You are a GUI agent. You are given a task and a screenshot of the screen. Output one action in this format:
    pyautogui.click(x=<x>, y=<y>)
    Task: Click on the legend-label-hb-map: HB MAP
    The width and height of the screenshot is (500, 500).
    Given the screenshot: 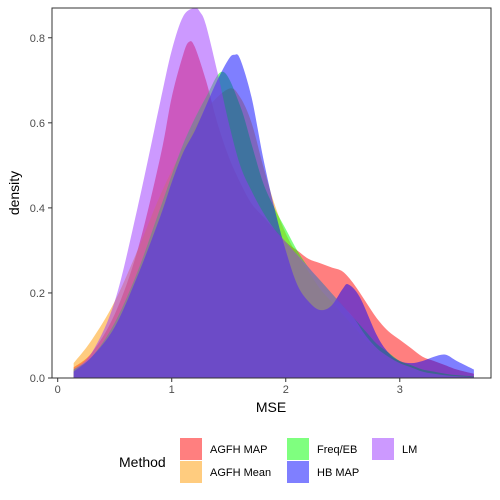 What is the action you would take?
    pyautogui.click(x=338, y=473)
    